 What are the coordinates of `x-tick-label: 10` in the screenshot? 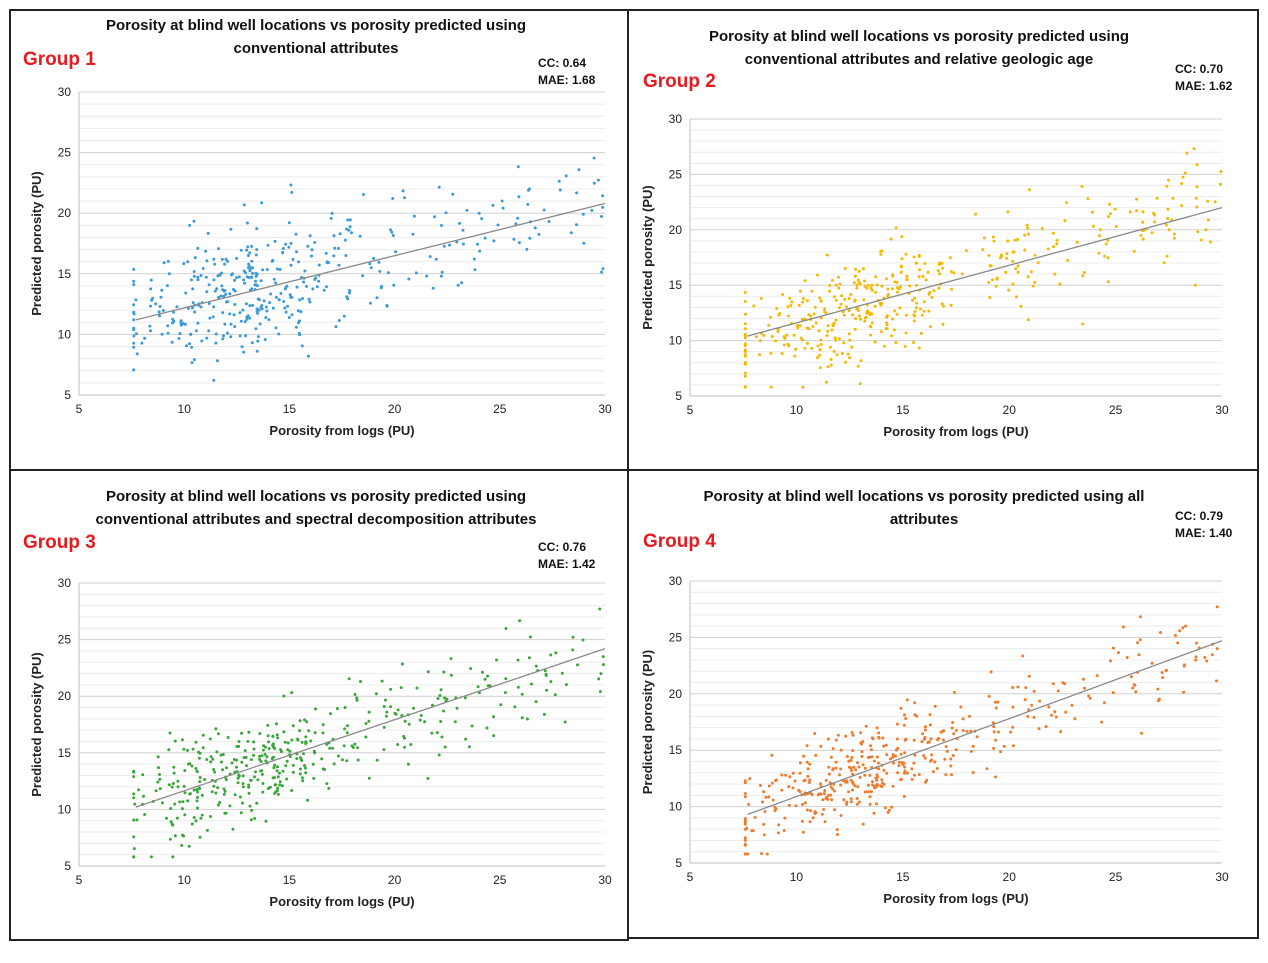 It's located at (185, 409).